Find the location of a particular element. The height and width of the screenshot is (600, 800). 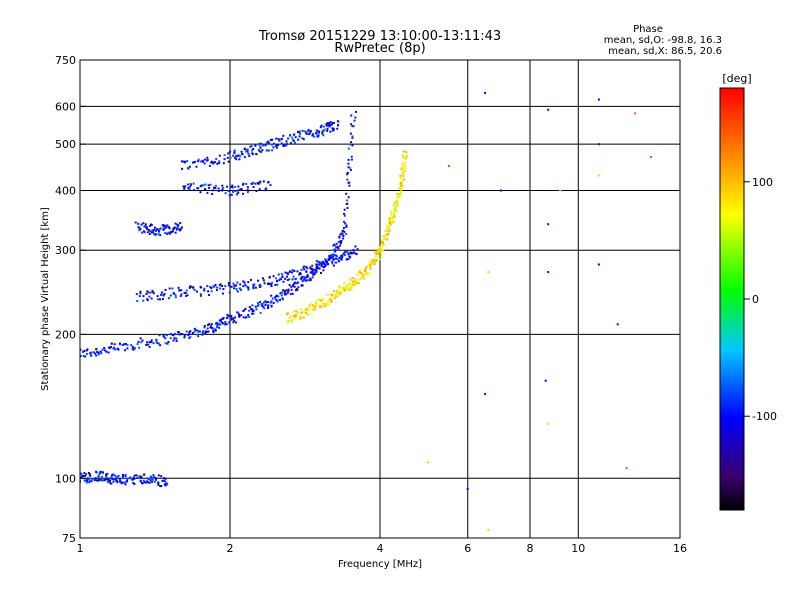

y-tick-label: 200 is located at coordinates (65, 334).